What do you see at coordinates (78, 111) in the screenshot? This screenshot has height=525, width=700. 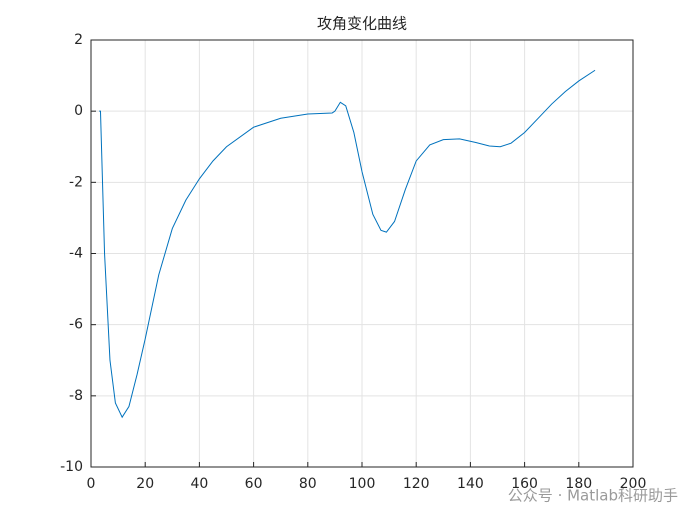 I see `y-tick-label: 0` at bounding box center [78, 111].